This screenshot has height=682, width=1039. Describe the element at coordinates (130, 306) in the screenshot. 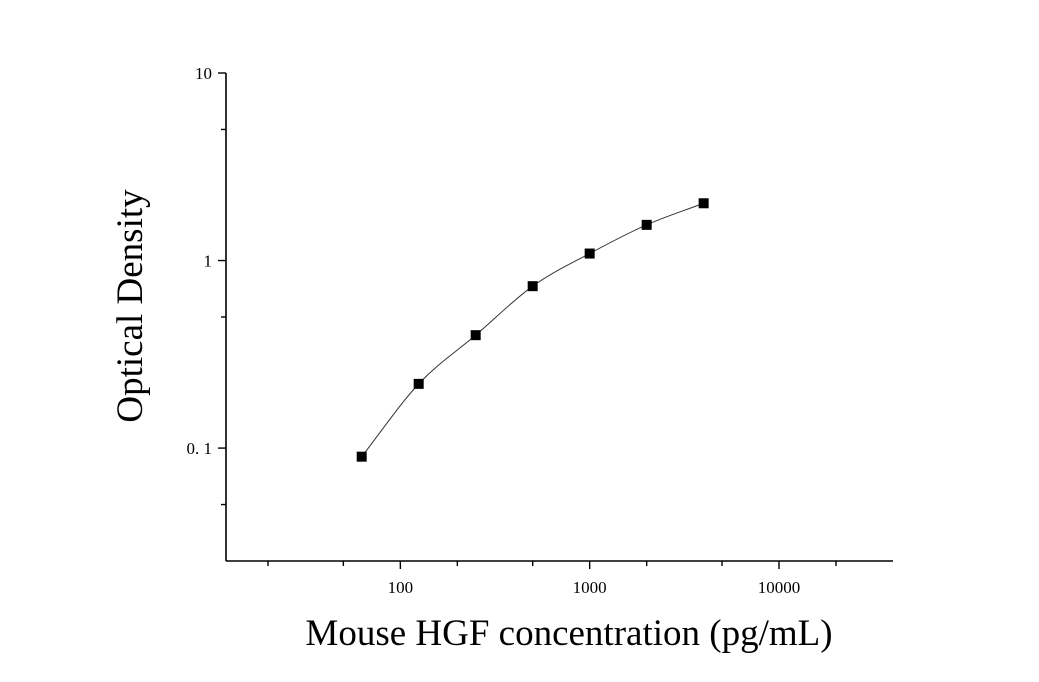

I see `y-axis-title: Optical Density` at that location.